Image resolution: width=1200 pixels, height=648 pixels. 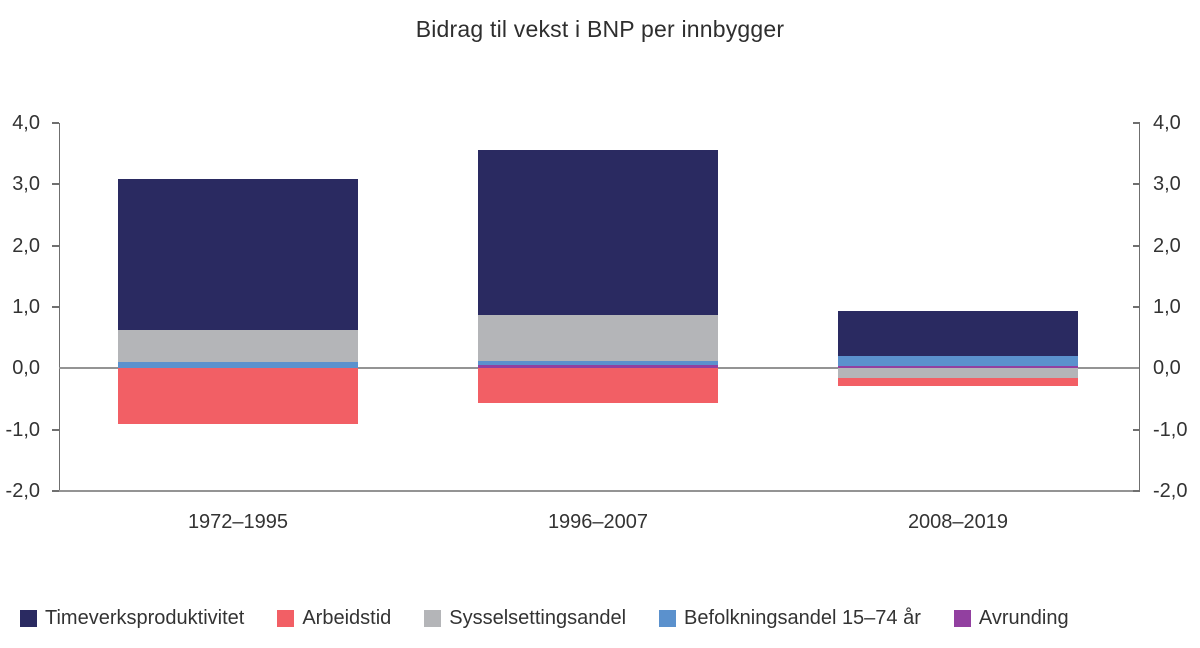 What do you see at coordinates (600, 29) in the screenshot?
I see `chart-title: Bidrag til vekst i BNP per innbygger` at bounding box center [600, 29].